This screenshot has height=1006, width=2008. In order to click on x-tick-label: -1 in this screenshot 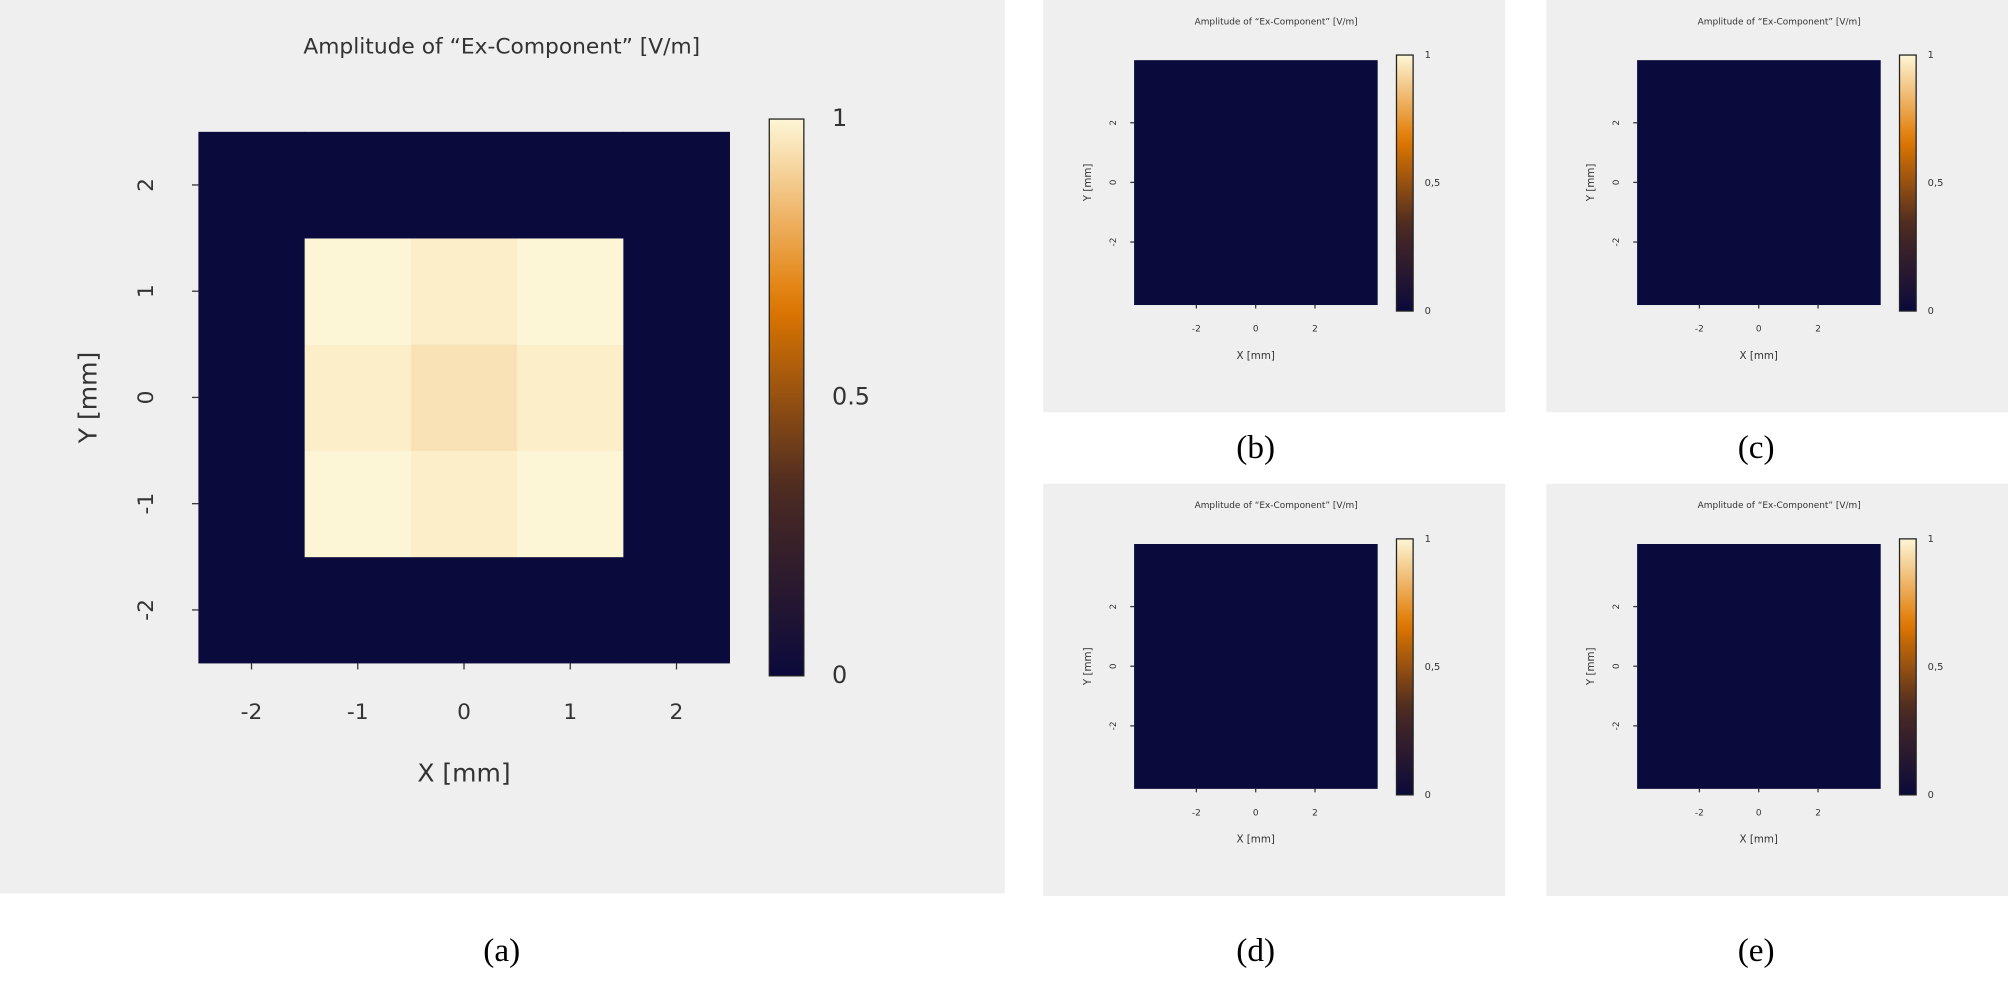, I will do `click(358, 712)`.